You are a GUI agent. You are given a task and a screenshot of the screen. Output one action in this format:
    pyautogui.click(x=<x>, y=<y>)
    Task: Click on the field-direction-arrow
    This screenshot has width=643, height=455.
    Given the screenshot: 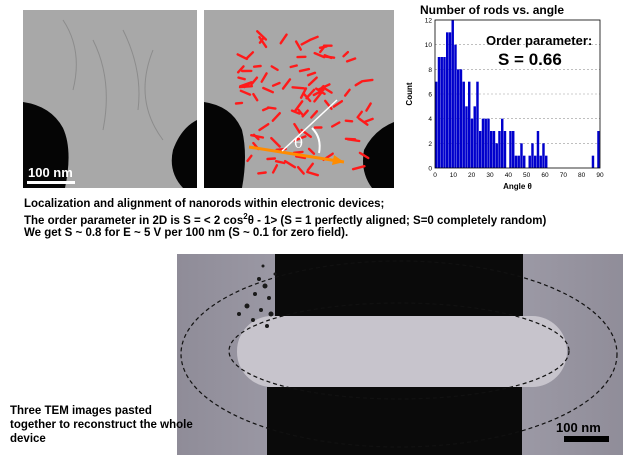 What is the action you would take?
    pyautogui.click(x=296, y=154)
    